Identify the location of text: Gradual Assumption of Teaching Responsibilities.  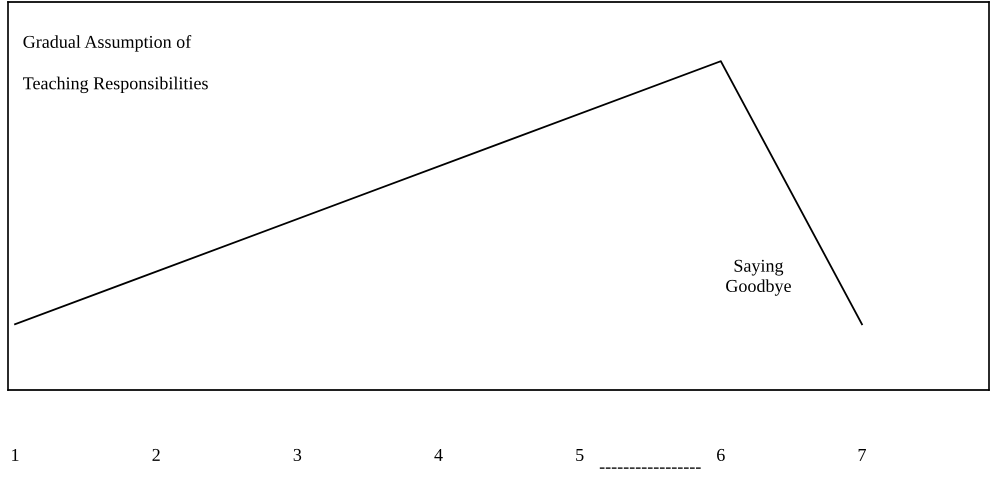
(115, 64).